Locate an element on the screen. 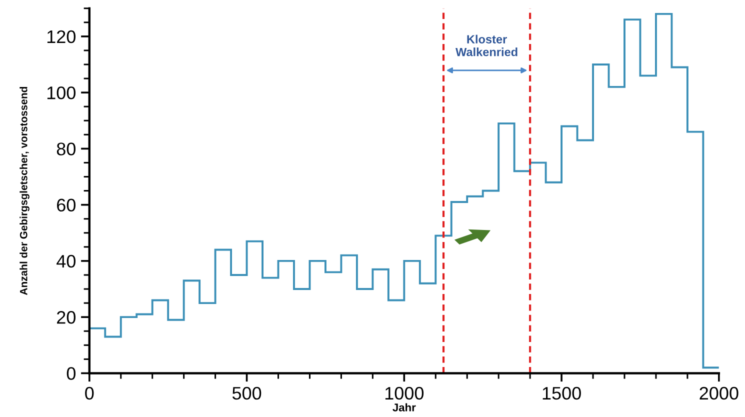 The width and height of the screenshot is (745, 417). y-tick-label: 100 is located at coordinates (61, 93).